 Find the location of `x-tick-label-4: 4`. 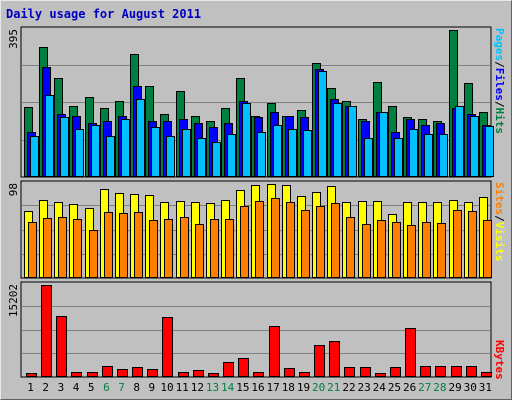

x-tick-label-4: 4 is located at coordinates (76, 387).